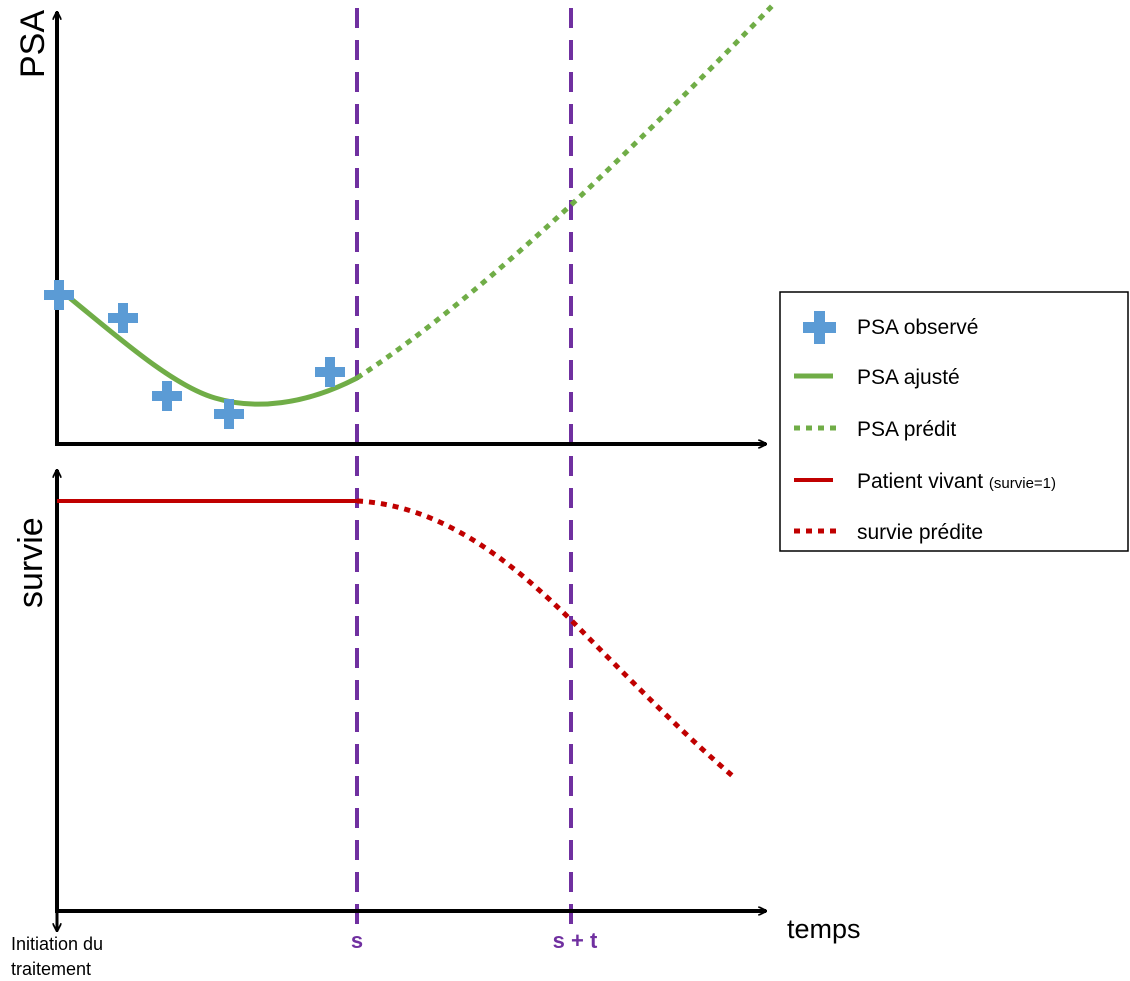 The width and height of the screenshot is (1130, 981). I want to click on origin-label-line1: Initiation du, so click(57, 944).